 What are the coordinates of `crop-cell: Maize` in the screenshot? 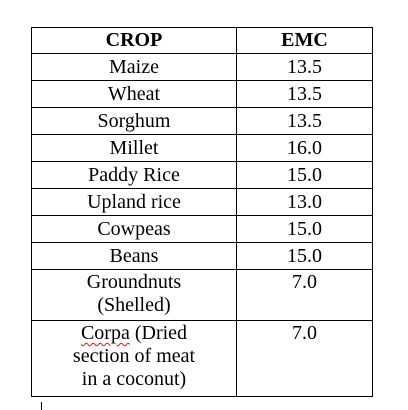 It's located at (134, 67).